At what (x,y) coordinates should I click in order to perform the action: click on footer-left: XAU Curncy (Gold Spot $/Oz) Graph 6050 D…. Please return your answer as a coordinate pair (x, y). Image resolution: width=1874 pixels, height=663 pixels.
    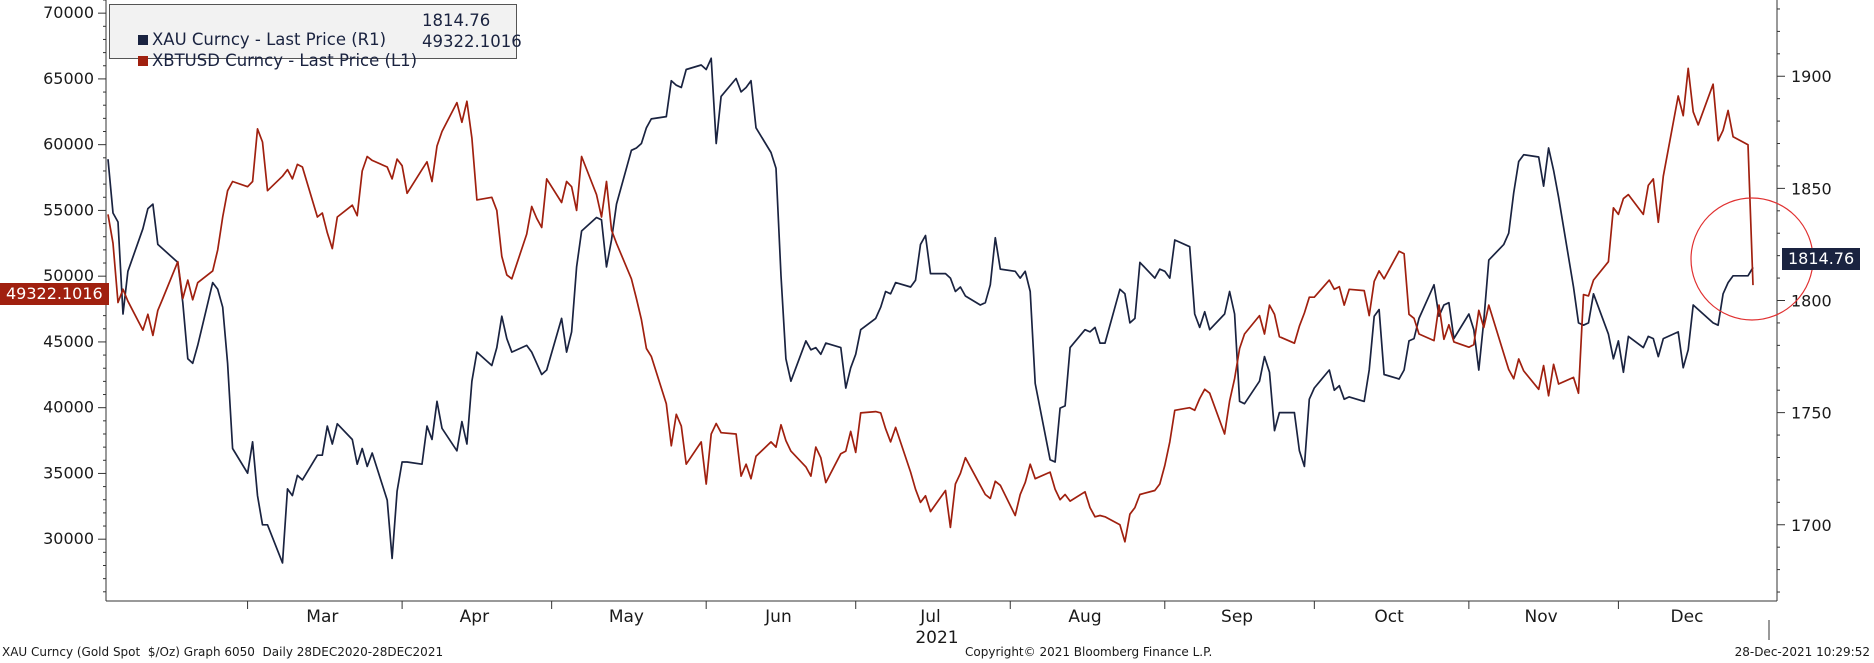
    Looking at the image, I should click on (223, 652).